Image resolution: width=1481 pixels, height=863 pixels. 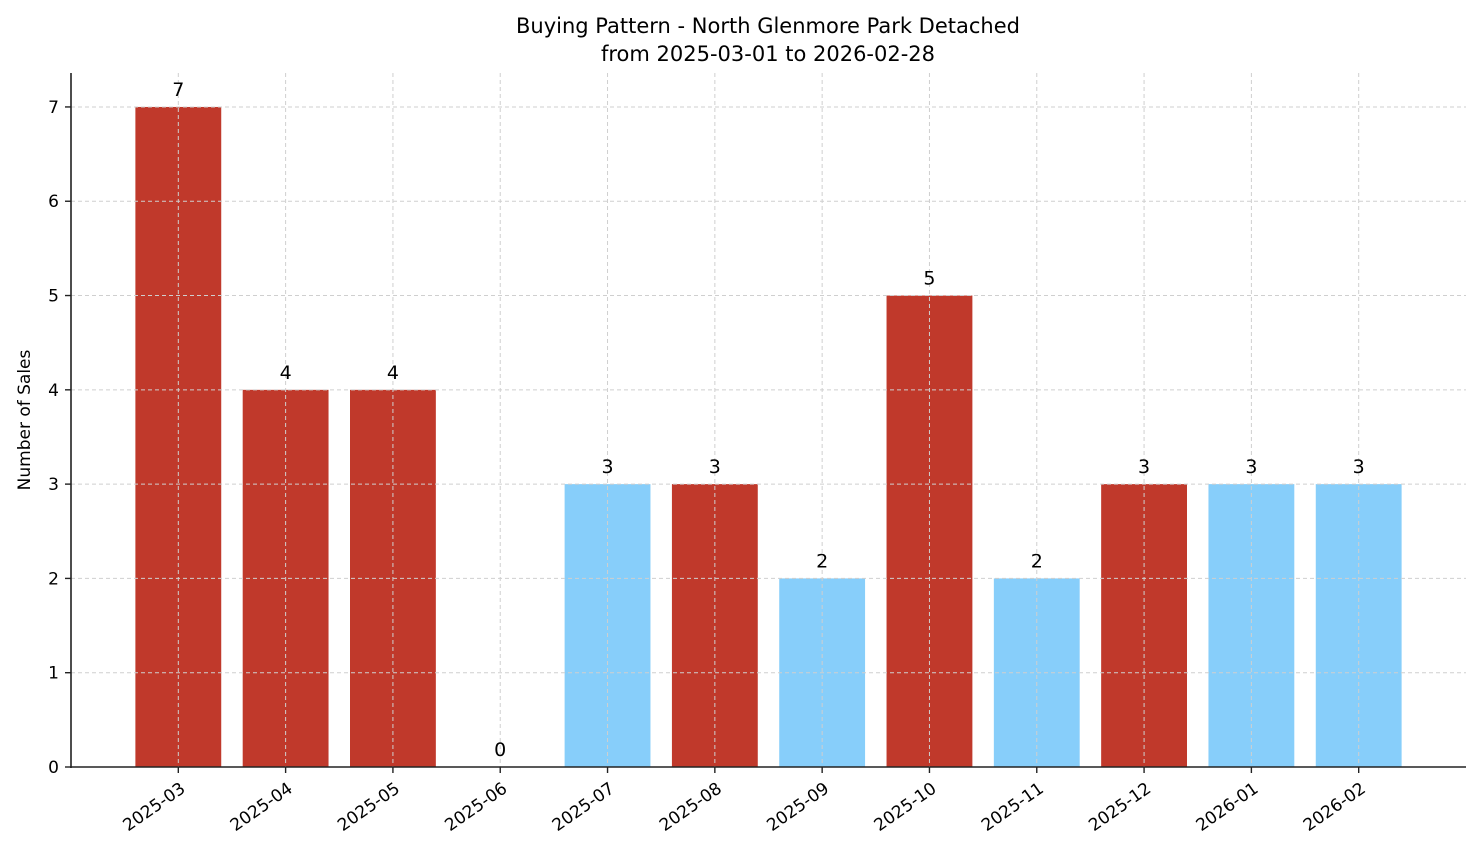 I want to click on y-tick-label: 6, so click(x=53, y=202).